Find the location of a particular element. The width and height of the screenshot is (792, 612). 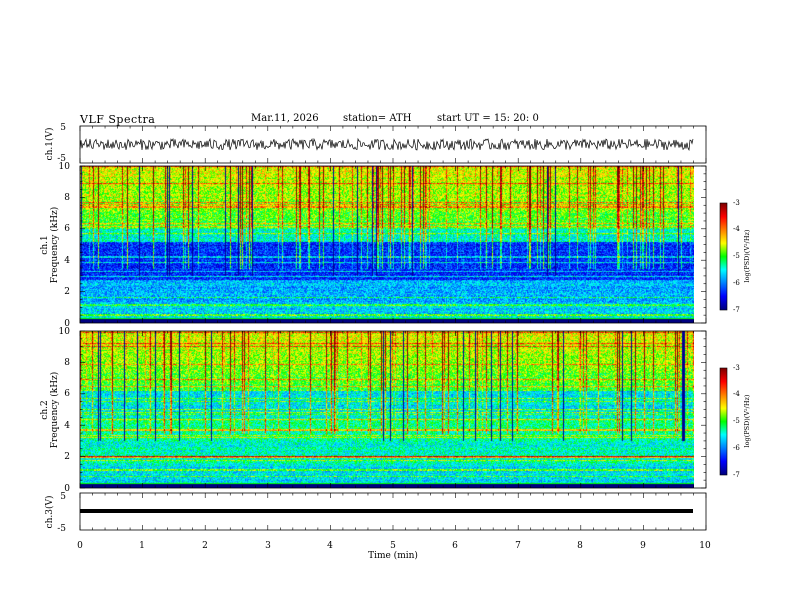

x-tick-label: 10 is located at coordinates (705, 546).